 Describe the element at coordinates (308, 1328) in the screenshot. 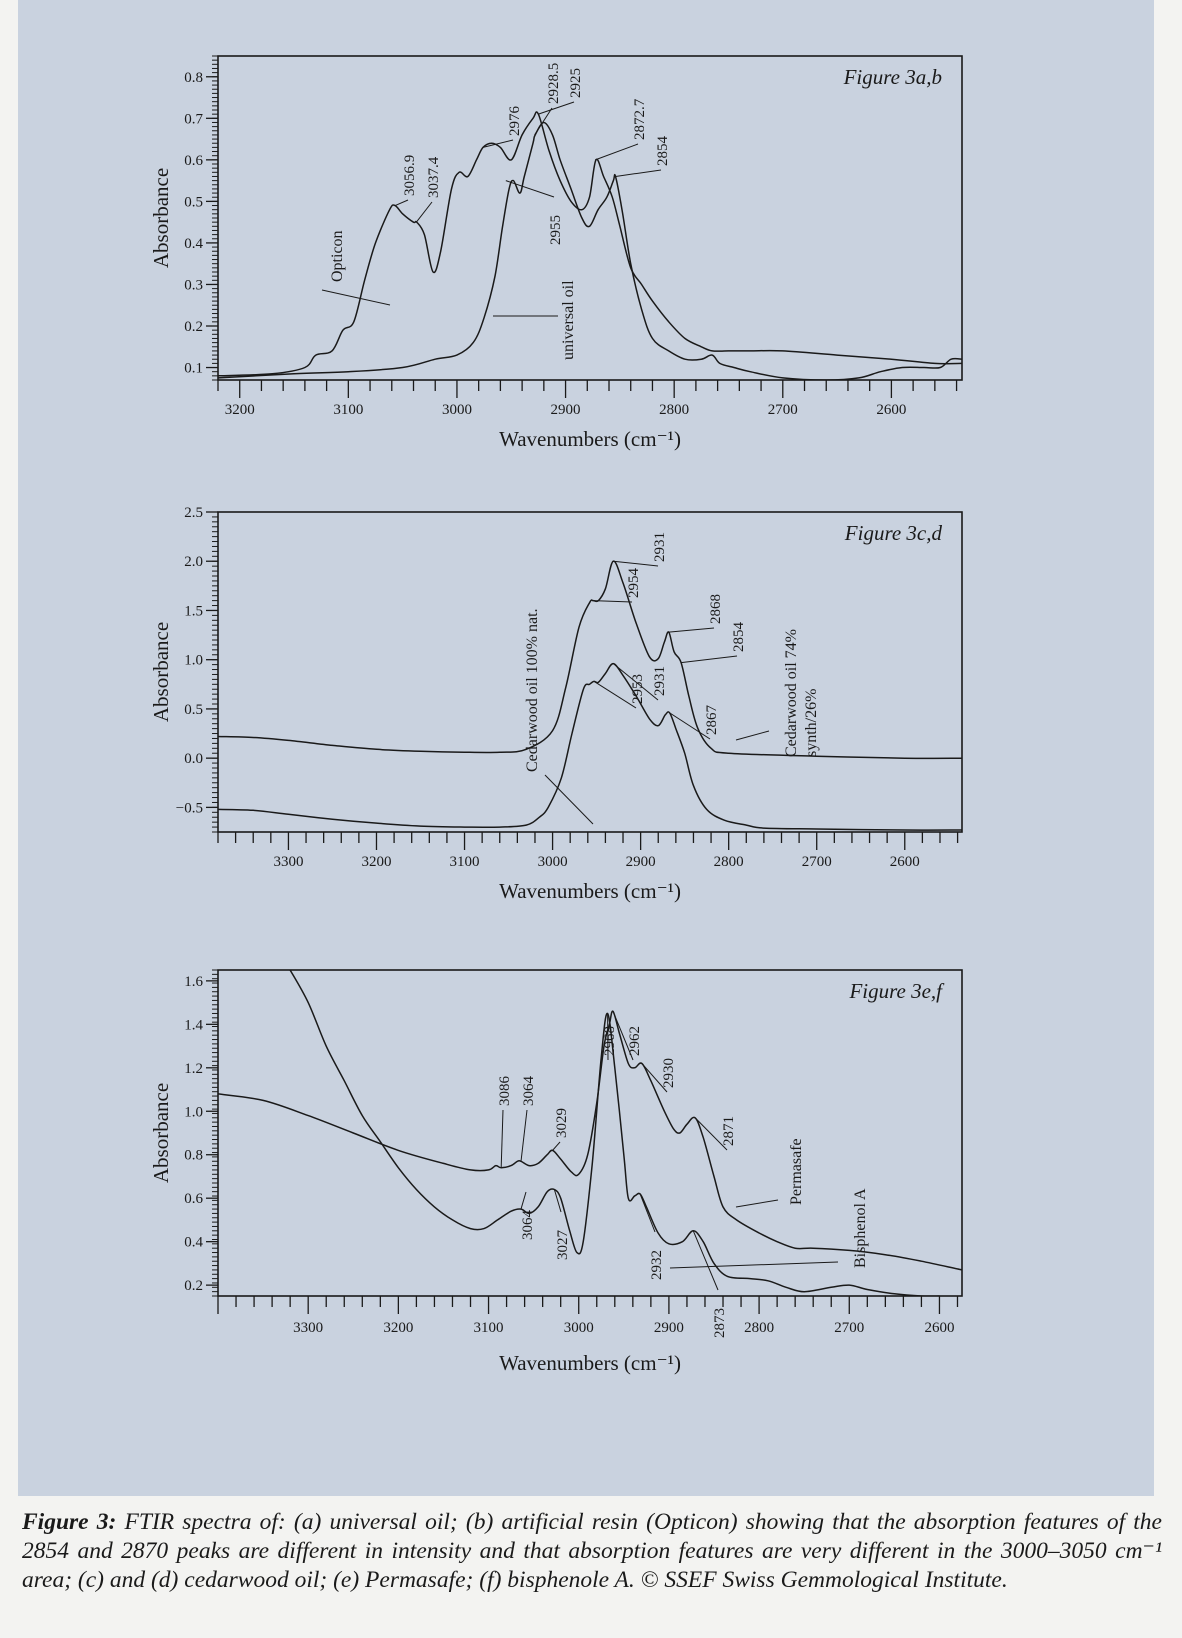

I see `x-tick-label: 3300` at that location.